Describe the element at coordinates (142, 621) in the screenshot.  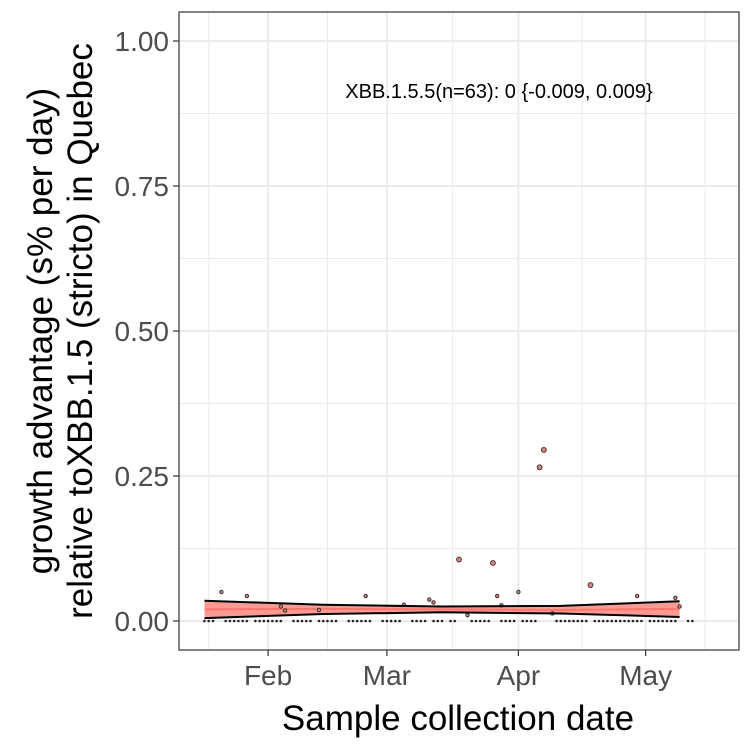
I see `y-tick-label: 0.00` at that location.